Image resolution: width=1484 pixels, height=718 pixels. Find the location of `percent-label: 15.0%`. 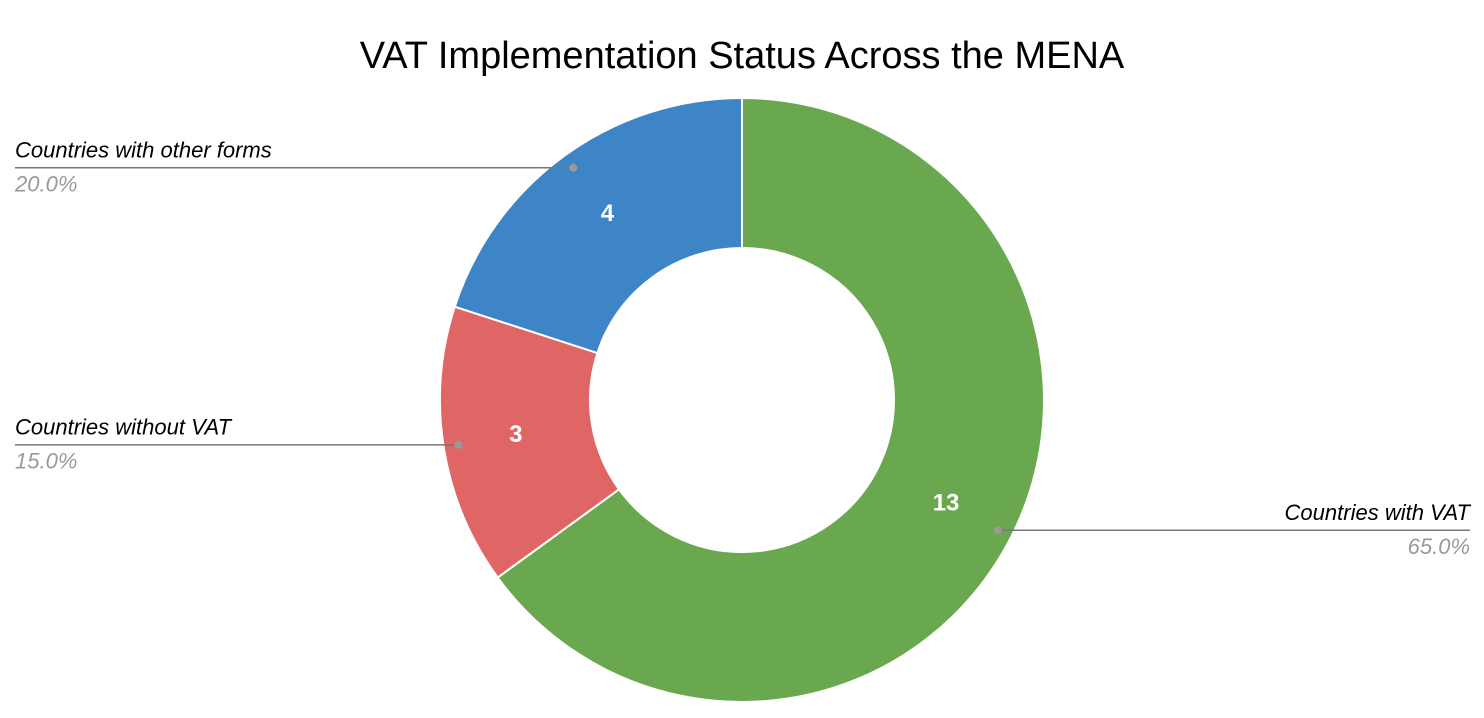

percent-label: 15.0% is located at coordinates (46, 461).